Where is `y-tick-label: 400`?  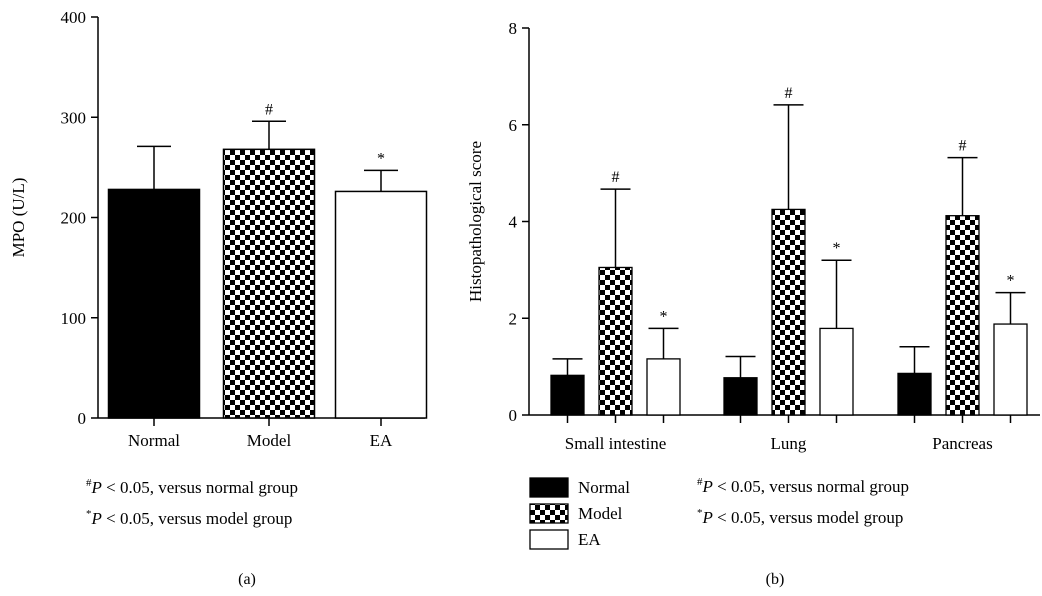
y-tick-label: 400 is located at coordinates (74, 17).